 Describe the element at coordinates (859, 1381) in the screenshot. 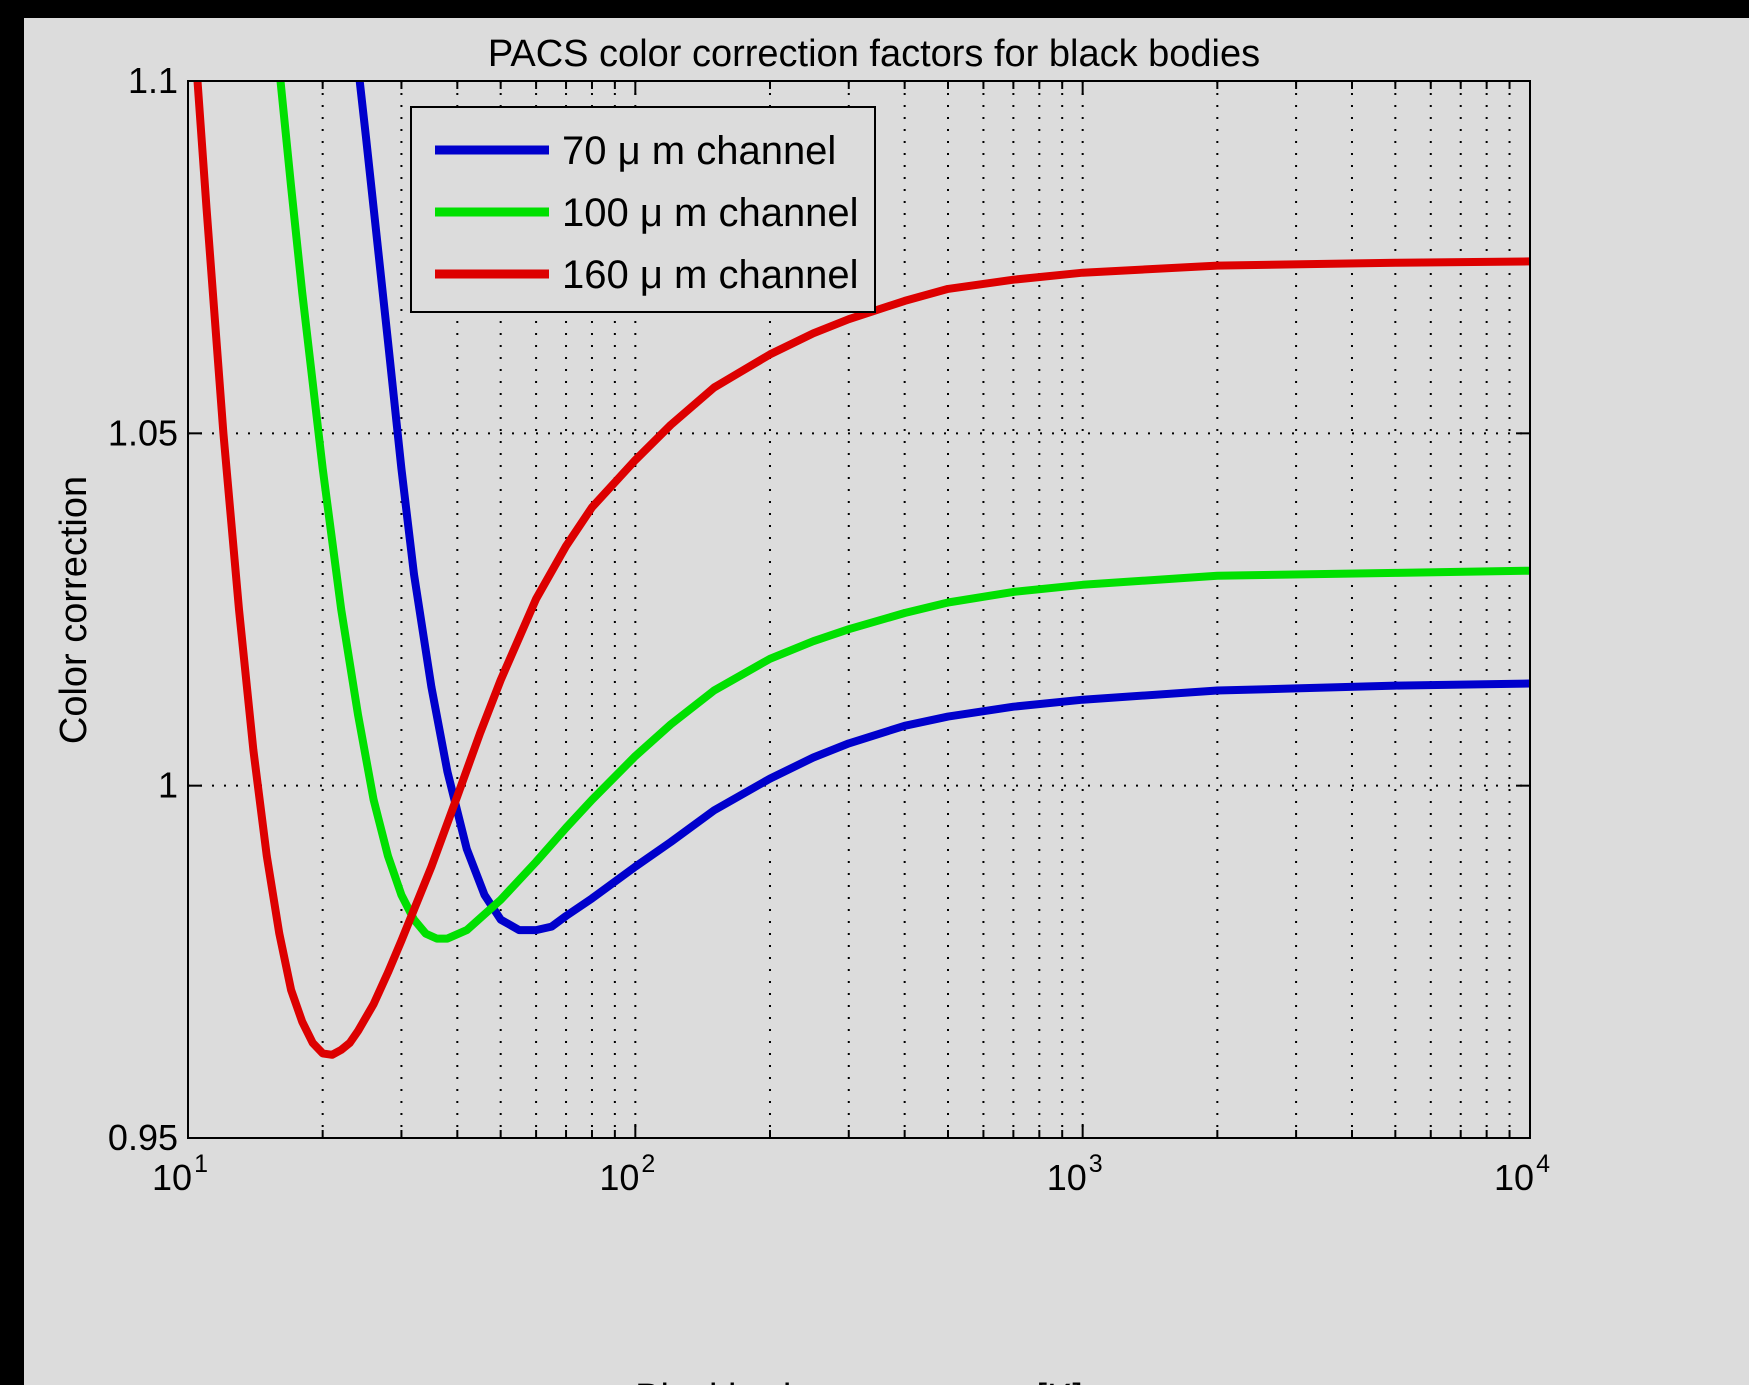

I see `x-axis-label: Blackbody temperature [K]` at that location.